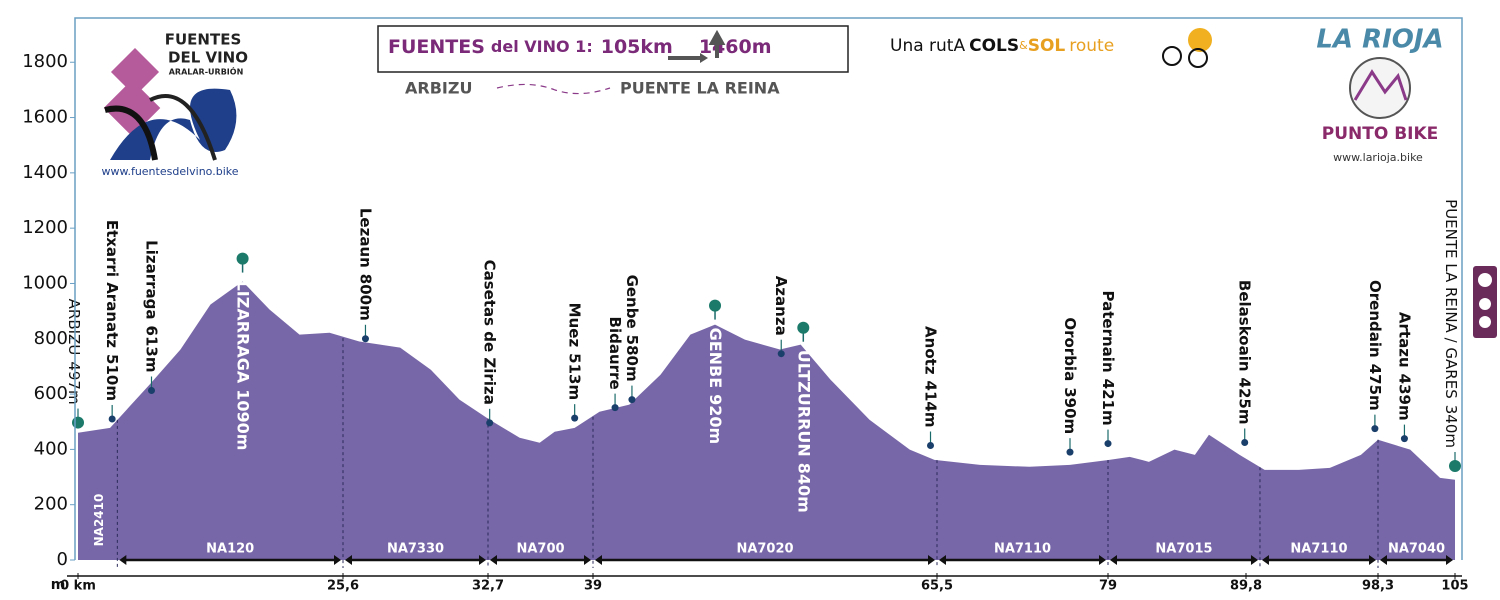 Image resolution: width=1500 pixels, height=600 pixels. Describe the element at coordinates (490, 332) in the screenshot. I see `waypoint-label: Casetas de Ziriza` at that location.